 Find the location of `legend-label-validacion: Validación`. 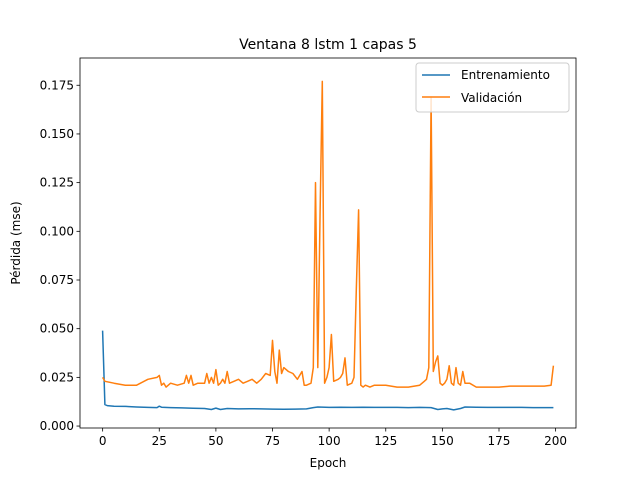

legend-label-validacion: Validación is located at coordinates (491, 98).